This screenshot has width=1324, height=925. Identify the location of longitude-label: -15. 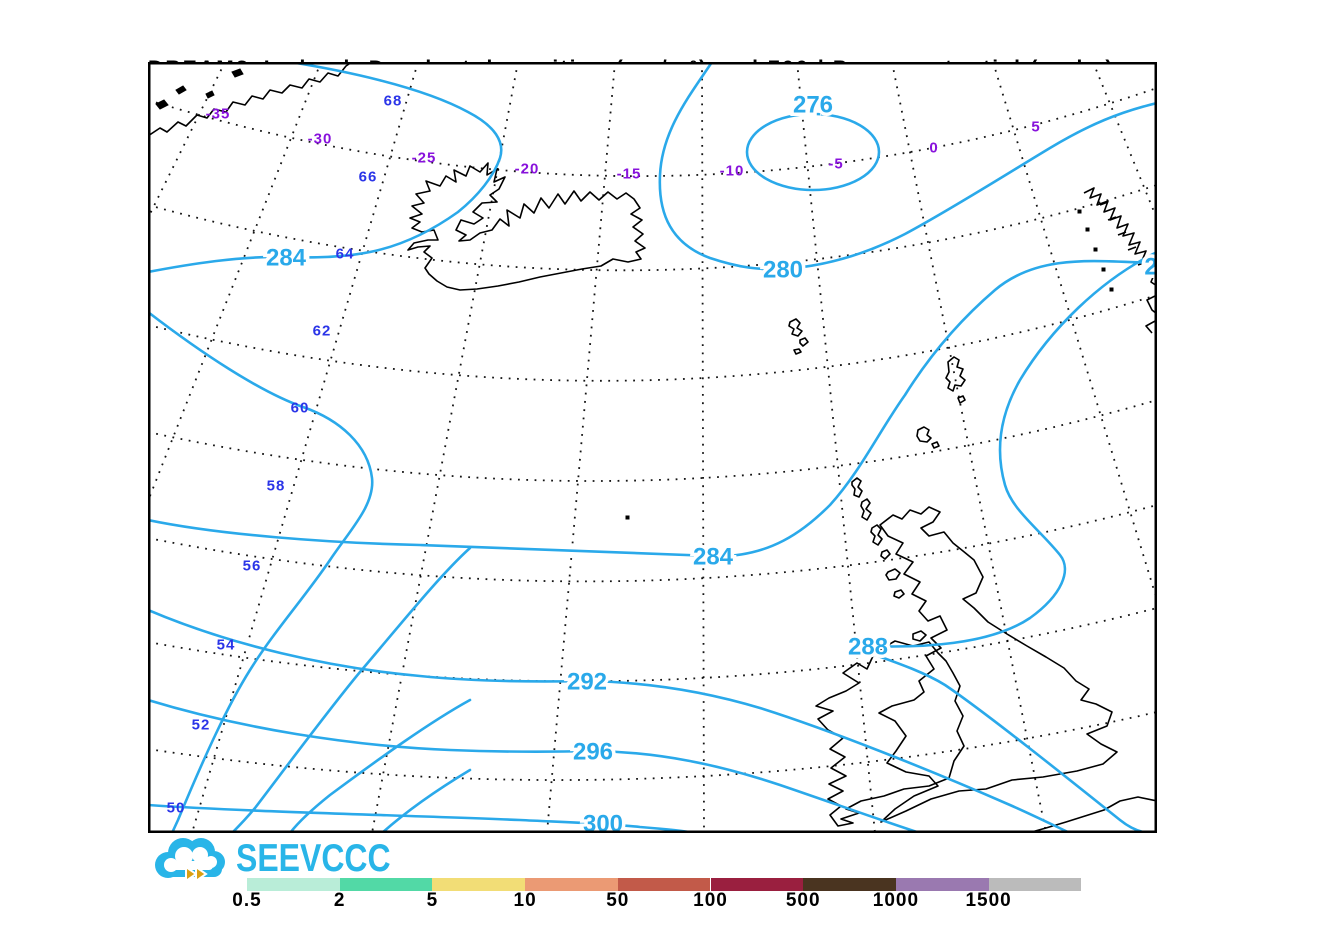
(629, 173).